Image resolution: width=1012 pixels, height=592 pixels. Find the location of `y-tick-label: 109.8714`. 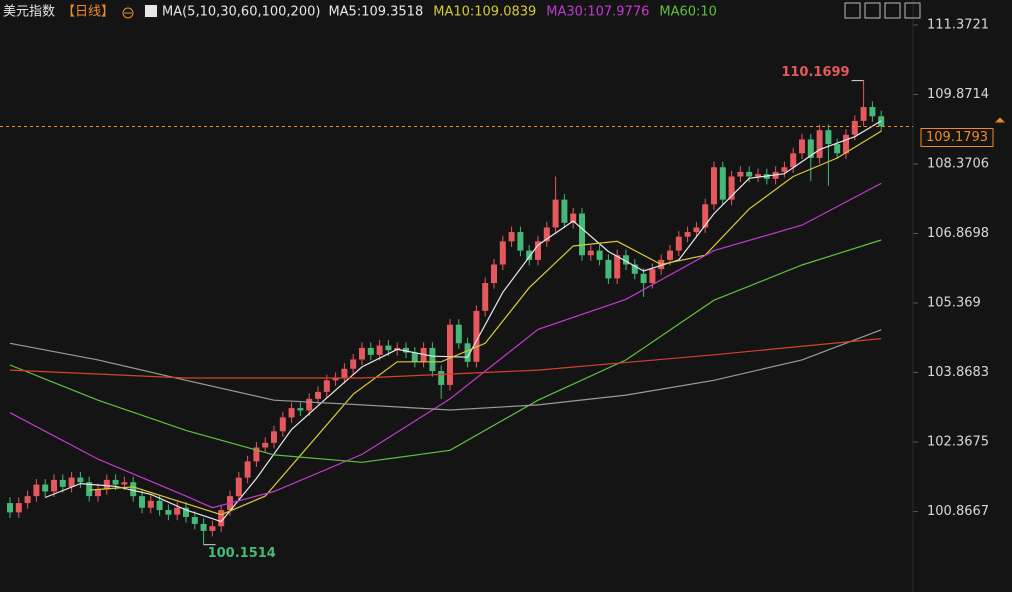

y-tick-label: 109.8714 is located at coordinates (958, 94).